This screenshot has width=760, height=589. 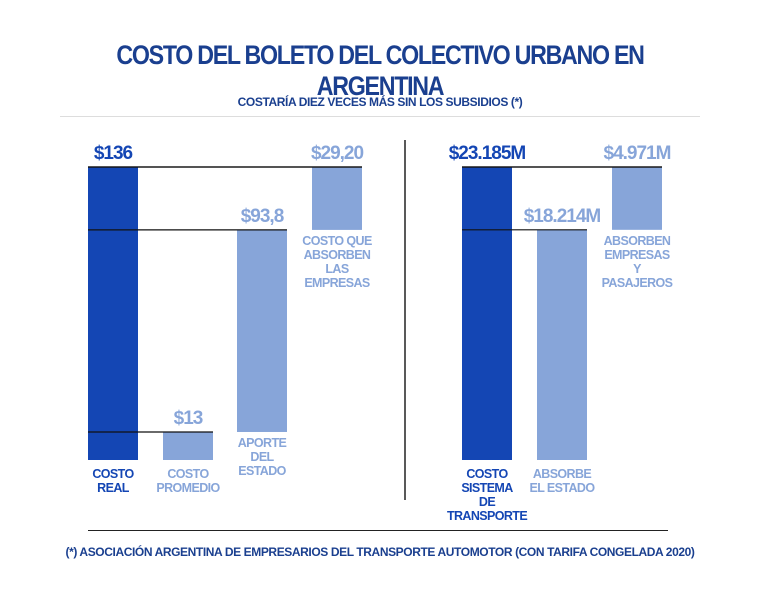 I want to click on category-label: PASAJEROS, so click(x=637, y=283).